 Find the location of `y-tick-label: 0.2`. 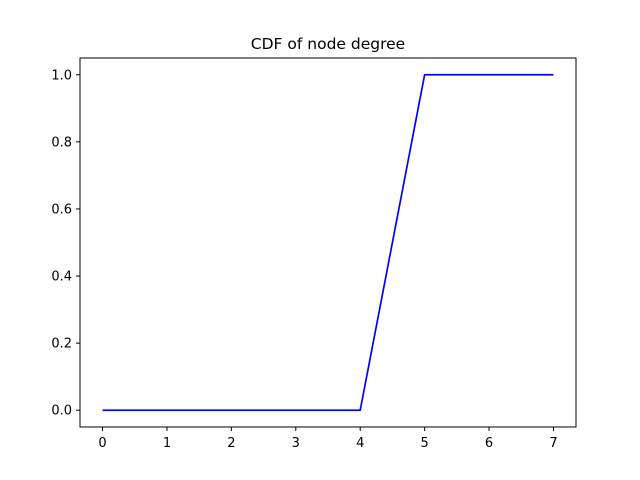

y-tick-label: 0.2 is located at coordinates (61, 344).